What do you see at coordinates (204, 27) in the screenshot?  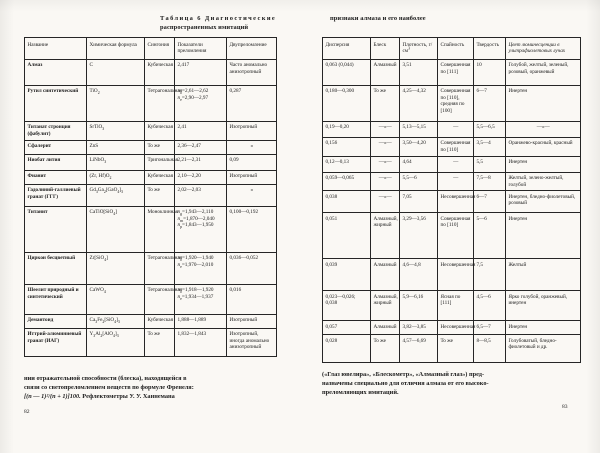 I see `caption-line-2: распространенных имитаций` at bounding box center [204, 27].